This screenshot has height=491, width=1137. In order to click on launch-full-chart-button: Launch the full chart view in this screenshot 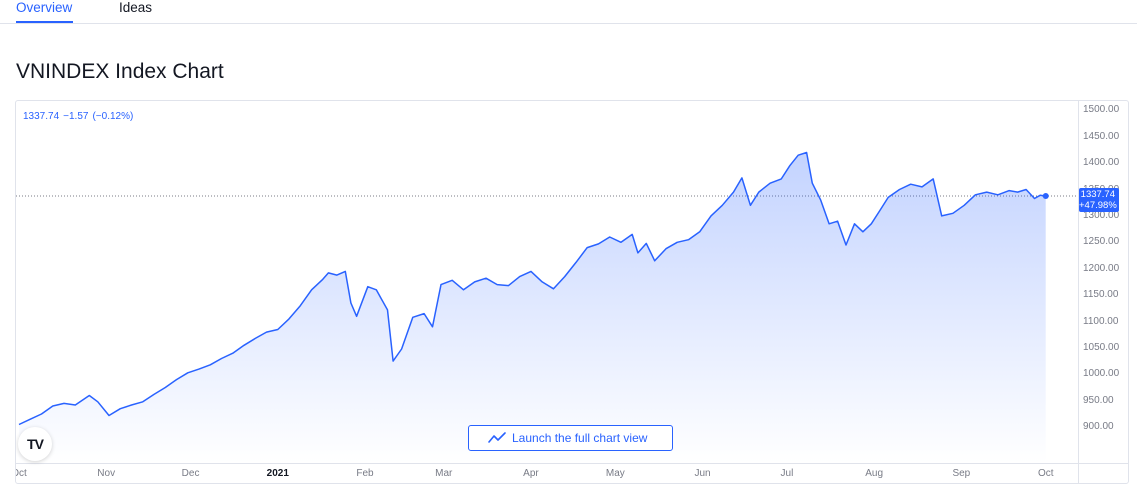, I will do `click(570, 438)`.